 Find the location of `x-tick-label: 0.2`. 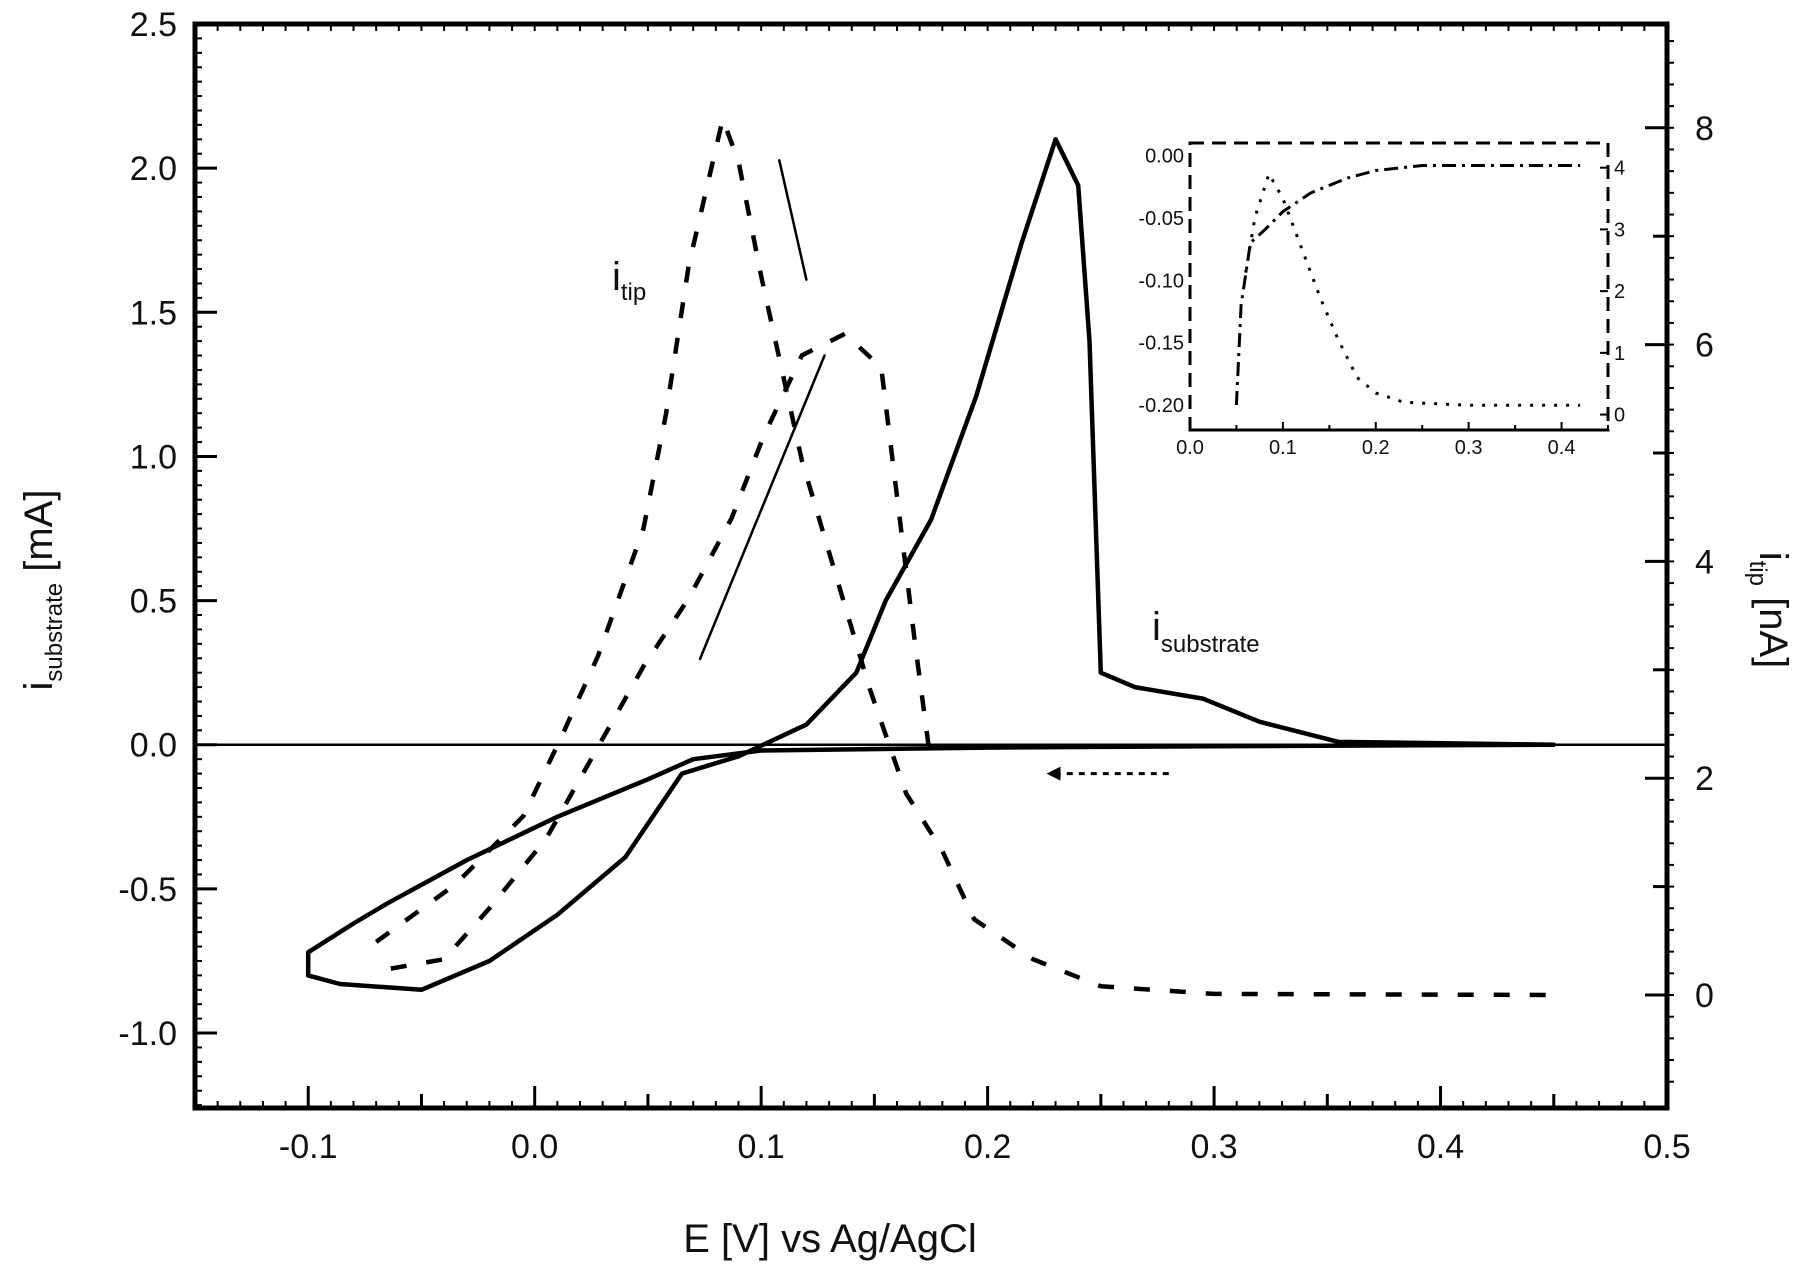

x-tick-label: 0.2 is located at coordinates (987, 1147).